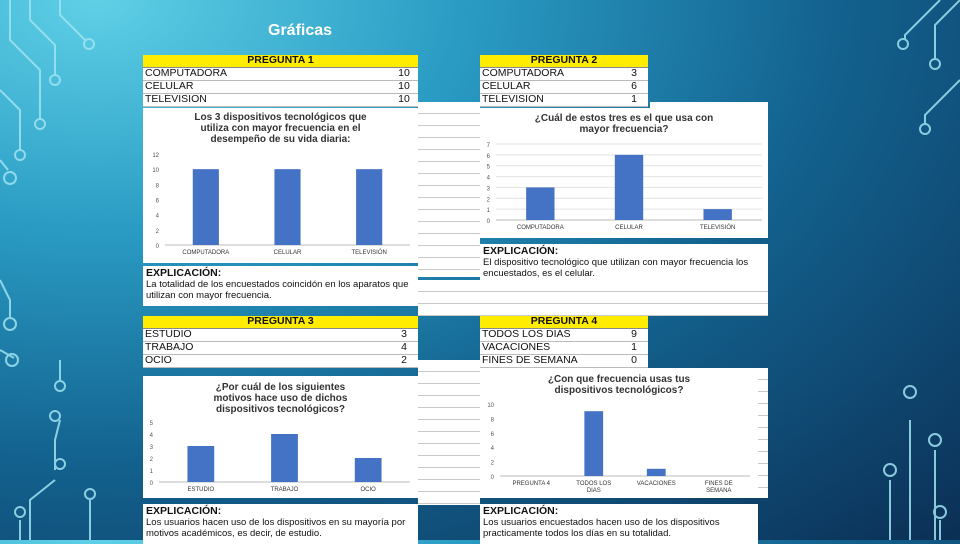 The height and width of the screenshot is (544, 960). Describe the element at coordinates (634, 360) in the screenshot. I see `row-value: 0` at that location.